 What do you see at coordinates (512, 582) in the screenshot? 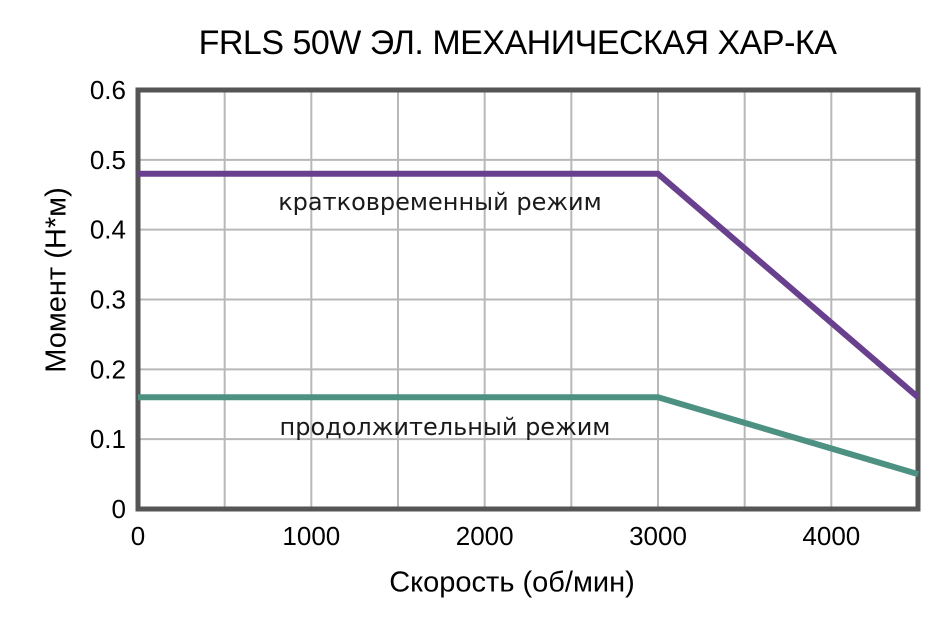
I see `x-axis-title: Скорость (об/мин)` at bounding box center [512, 582].